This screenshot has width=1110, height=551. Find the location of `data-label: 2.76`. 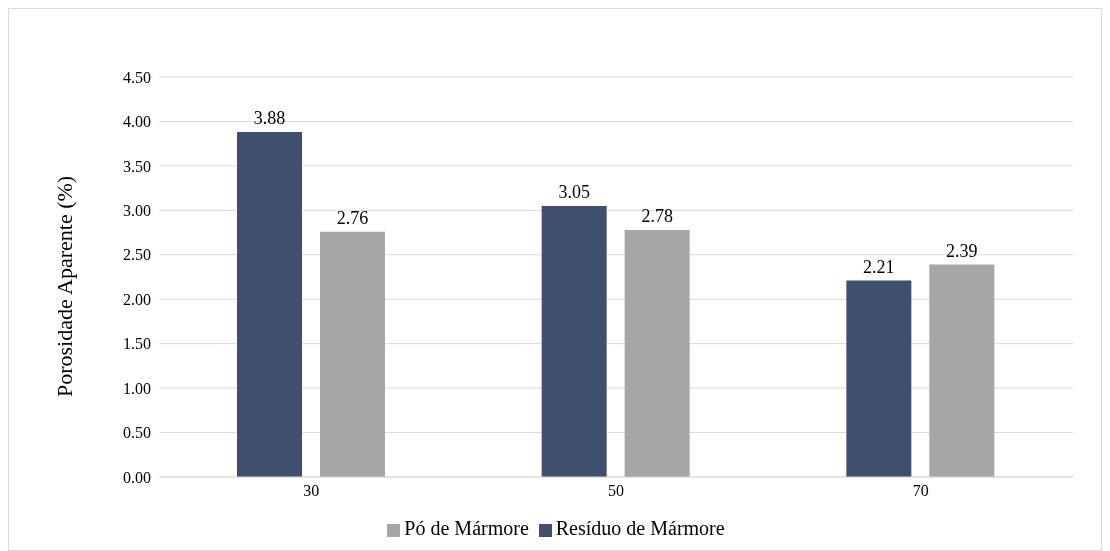

data-label: 2.76 is located at coordinates (352, 217).